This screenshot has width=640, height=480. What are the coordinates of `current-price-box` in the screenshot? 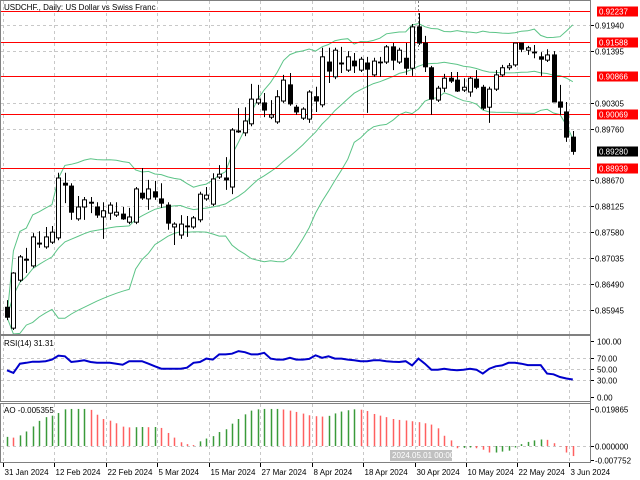 It's located at (617, 151).